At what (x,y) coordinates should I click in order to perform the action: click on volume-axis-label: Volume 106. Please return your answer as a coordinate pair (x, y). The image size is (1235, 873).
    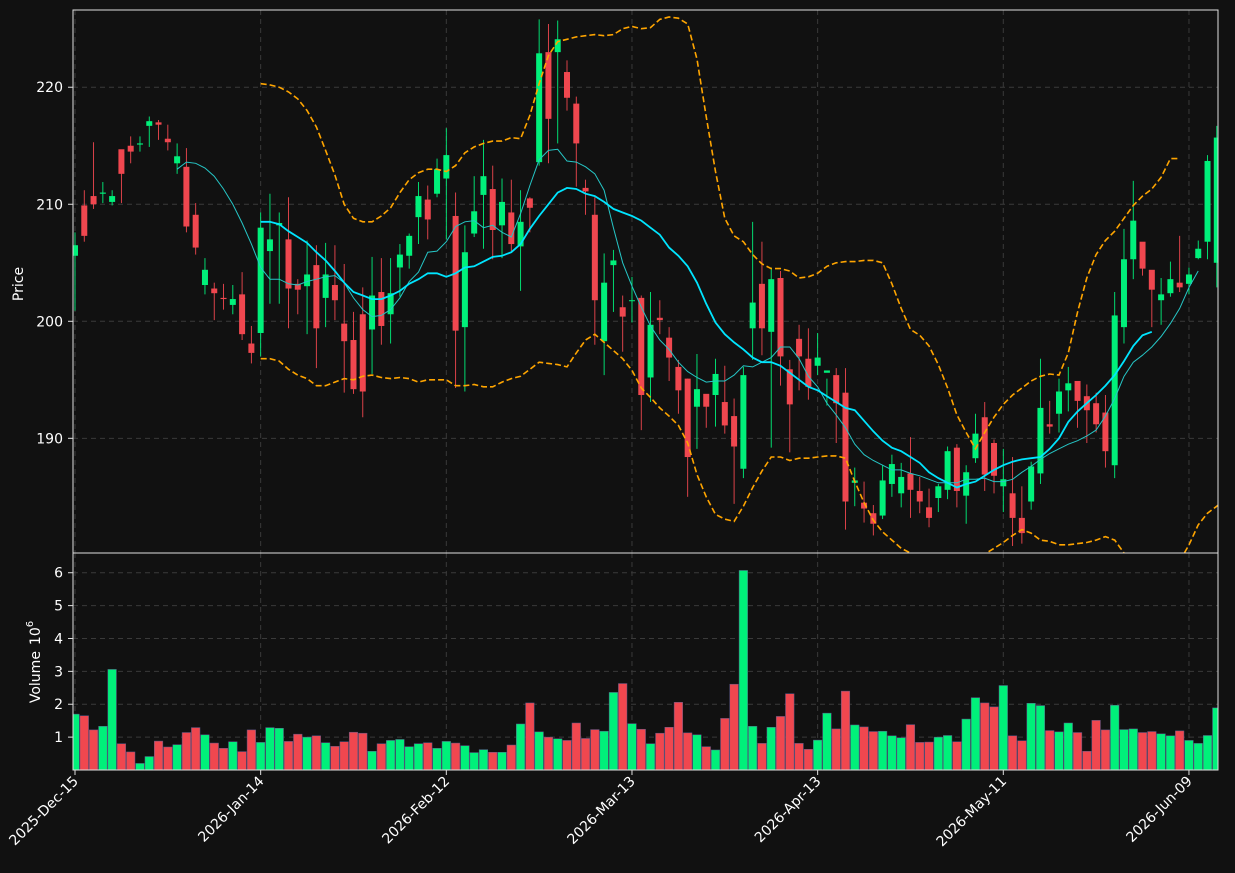
    Looking at the image, I should click on (34, 662).